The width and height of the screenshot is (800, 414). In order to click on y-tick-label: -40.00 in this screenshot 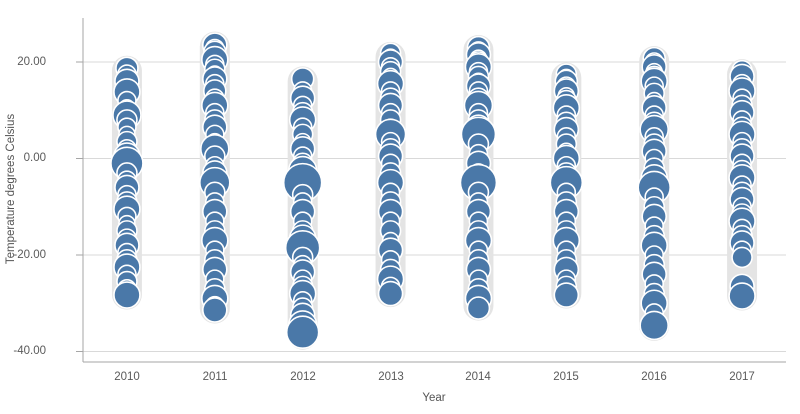, I will do `click(29, 351)`.